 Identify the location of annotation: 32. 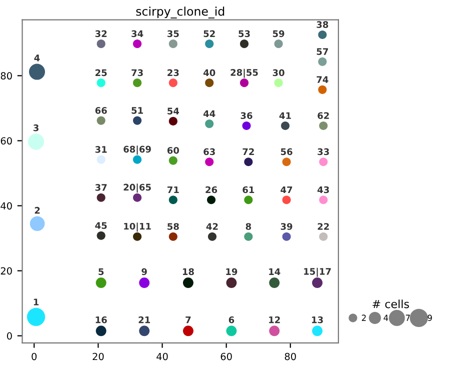
(101, 34).